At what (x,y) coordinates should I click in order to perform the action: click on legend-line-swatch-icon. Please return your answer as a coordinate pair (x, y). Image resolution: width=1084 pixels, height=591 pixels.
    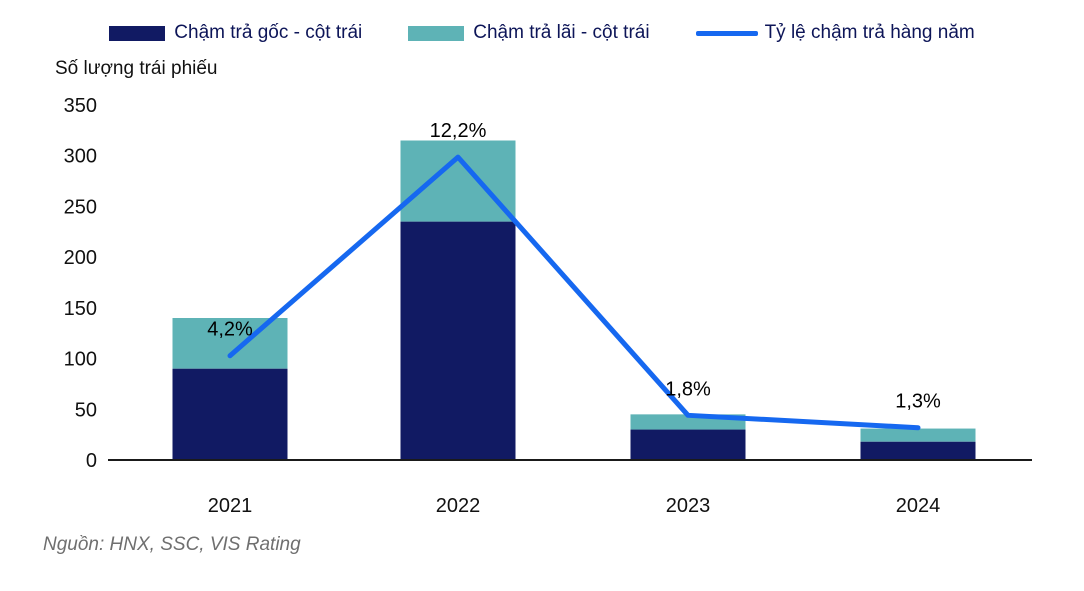
    Looking at the image, I should click on (726, 33).